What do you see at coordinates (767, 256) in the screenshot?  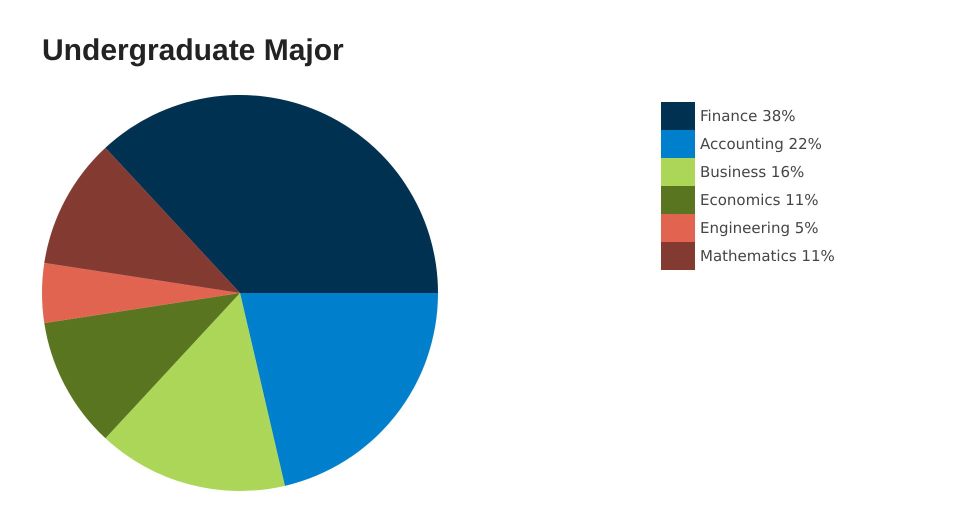 I see `legend-label: Mathematics 11%` at bounding box center [767, 256].